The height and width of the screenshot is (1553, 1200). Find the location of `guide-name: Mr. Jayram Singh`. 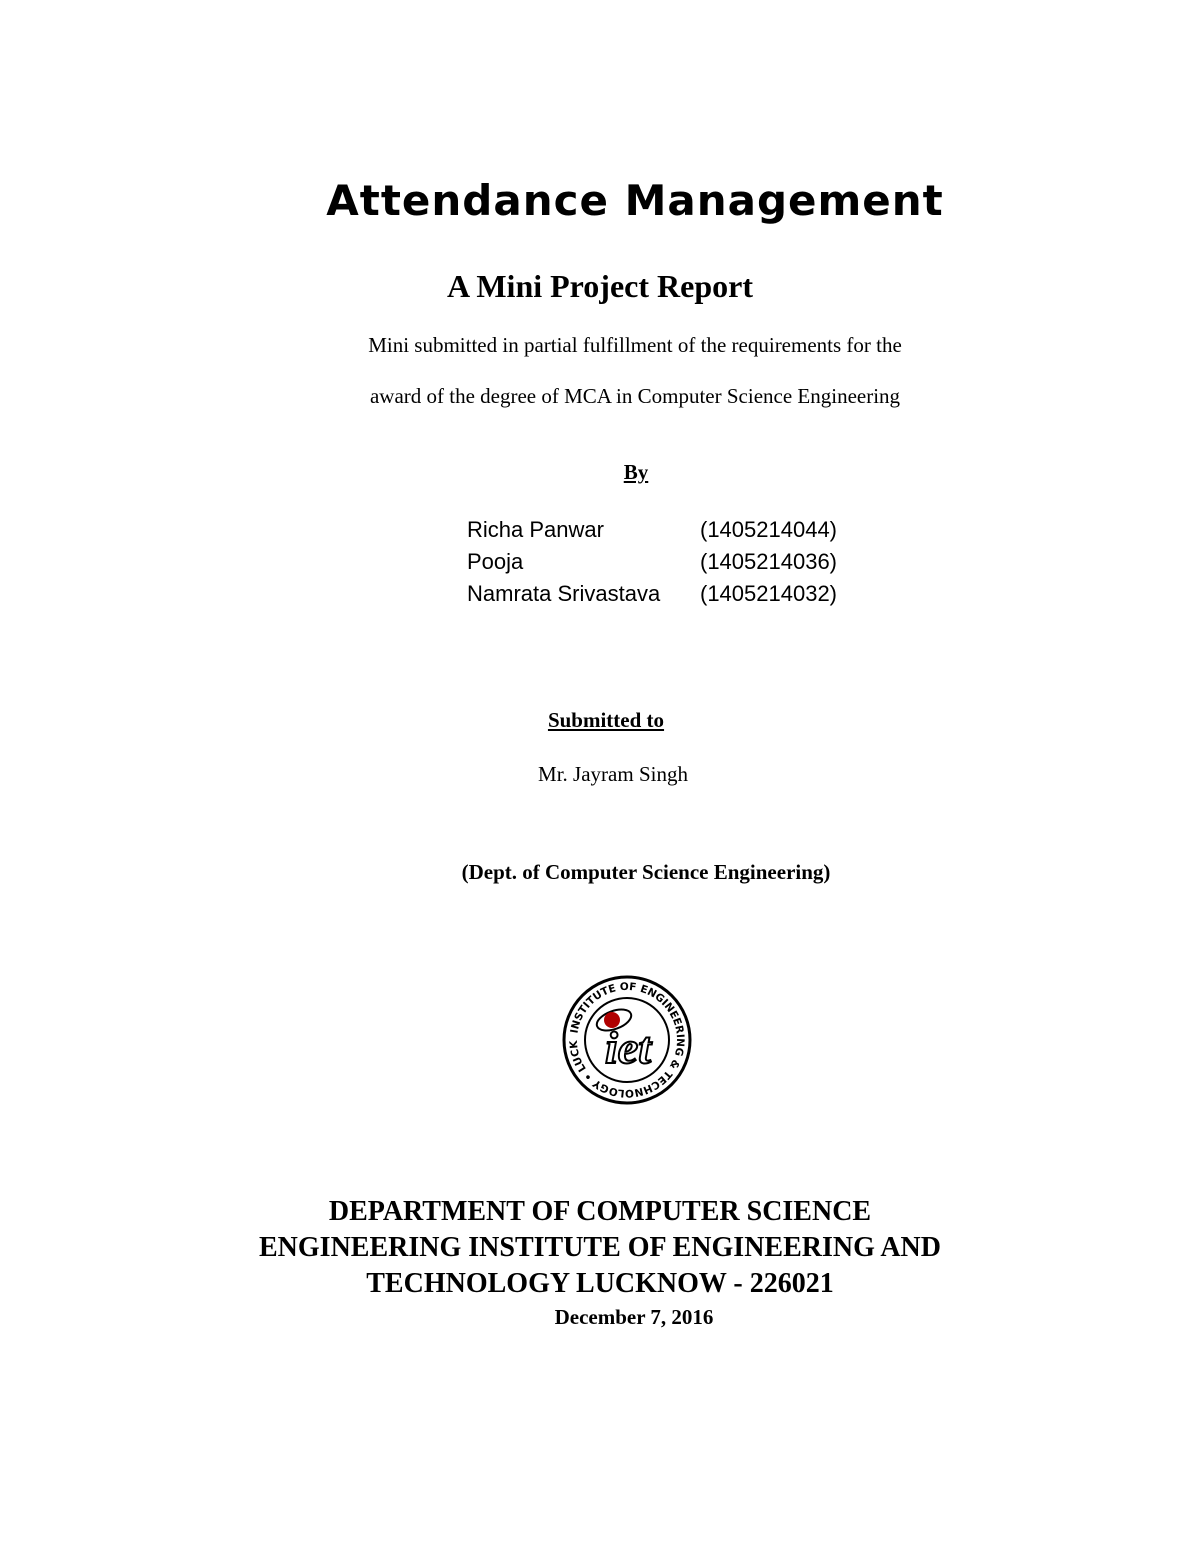

guide-name: Mr. Jayram Singh is located at coordinates (613, 774).